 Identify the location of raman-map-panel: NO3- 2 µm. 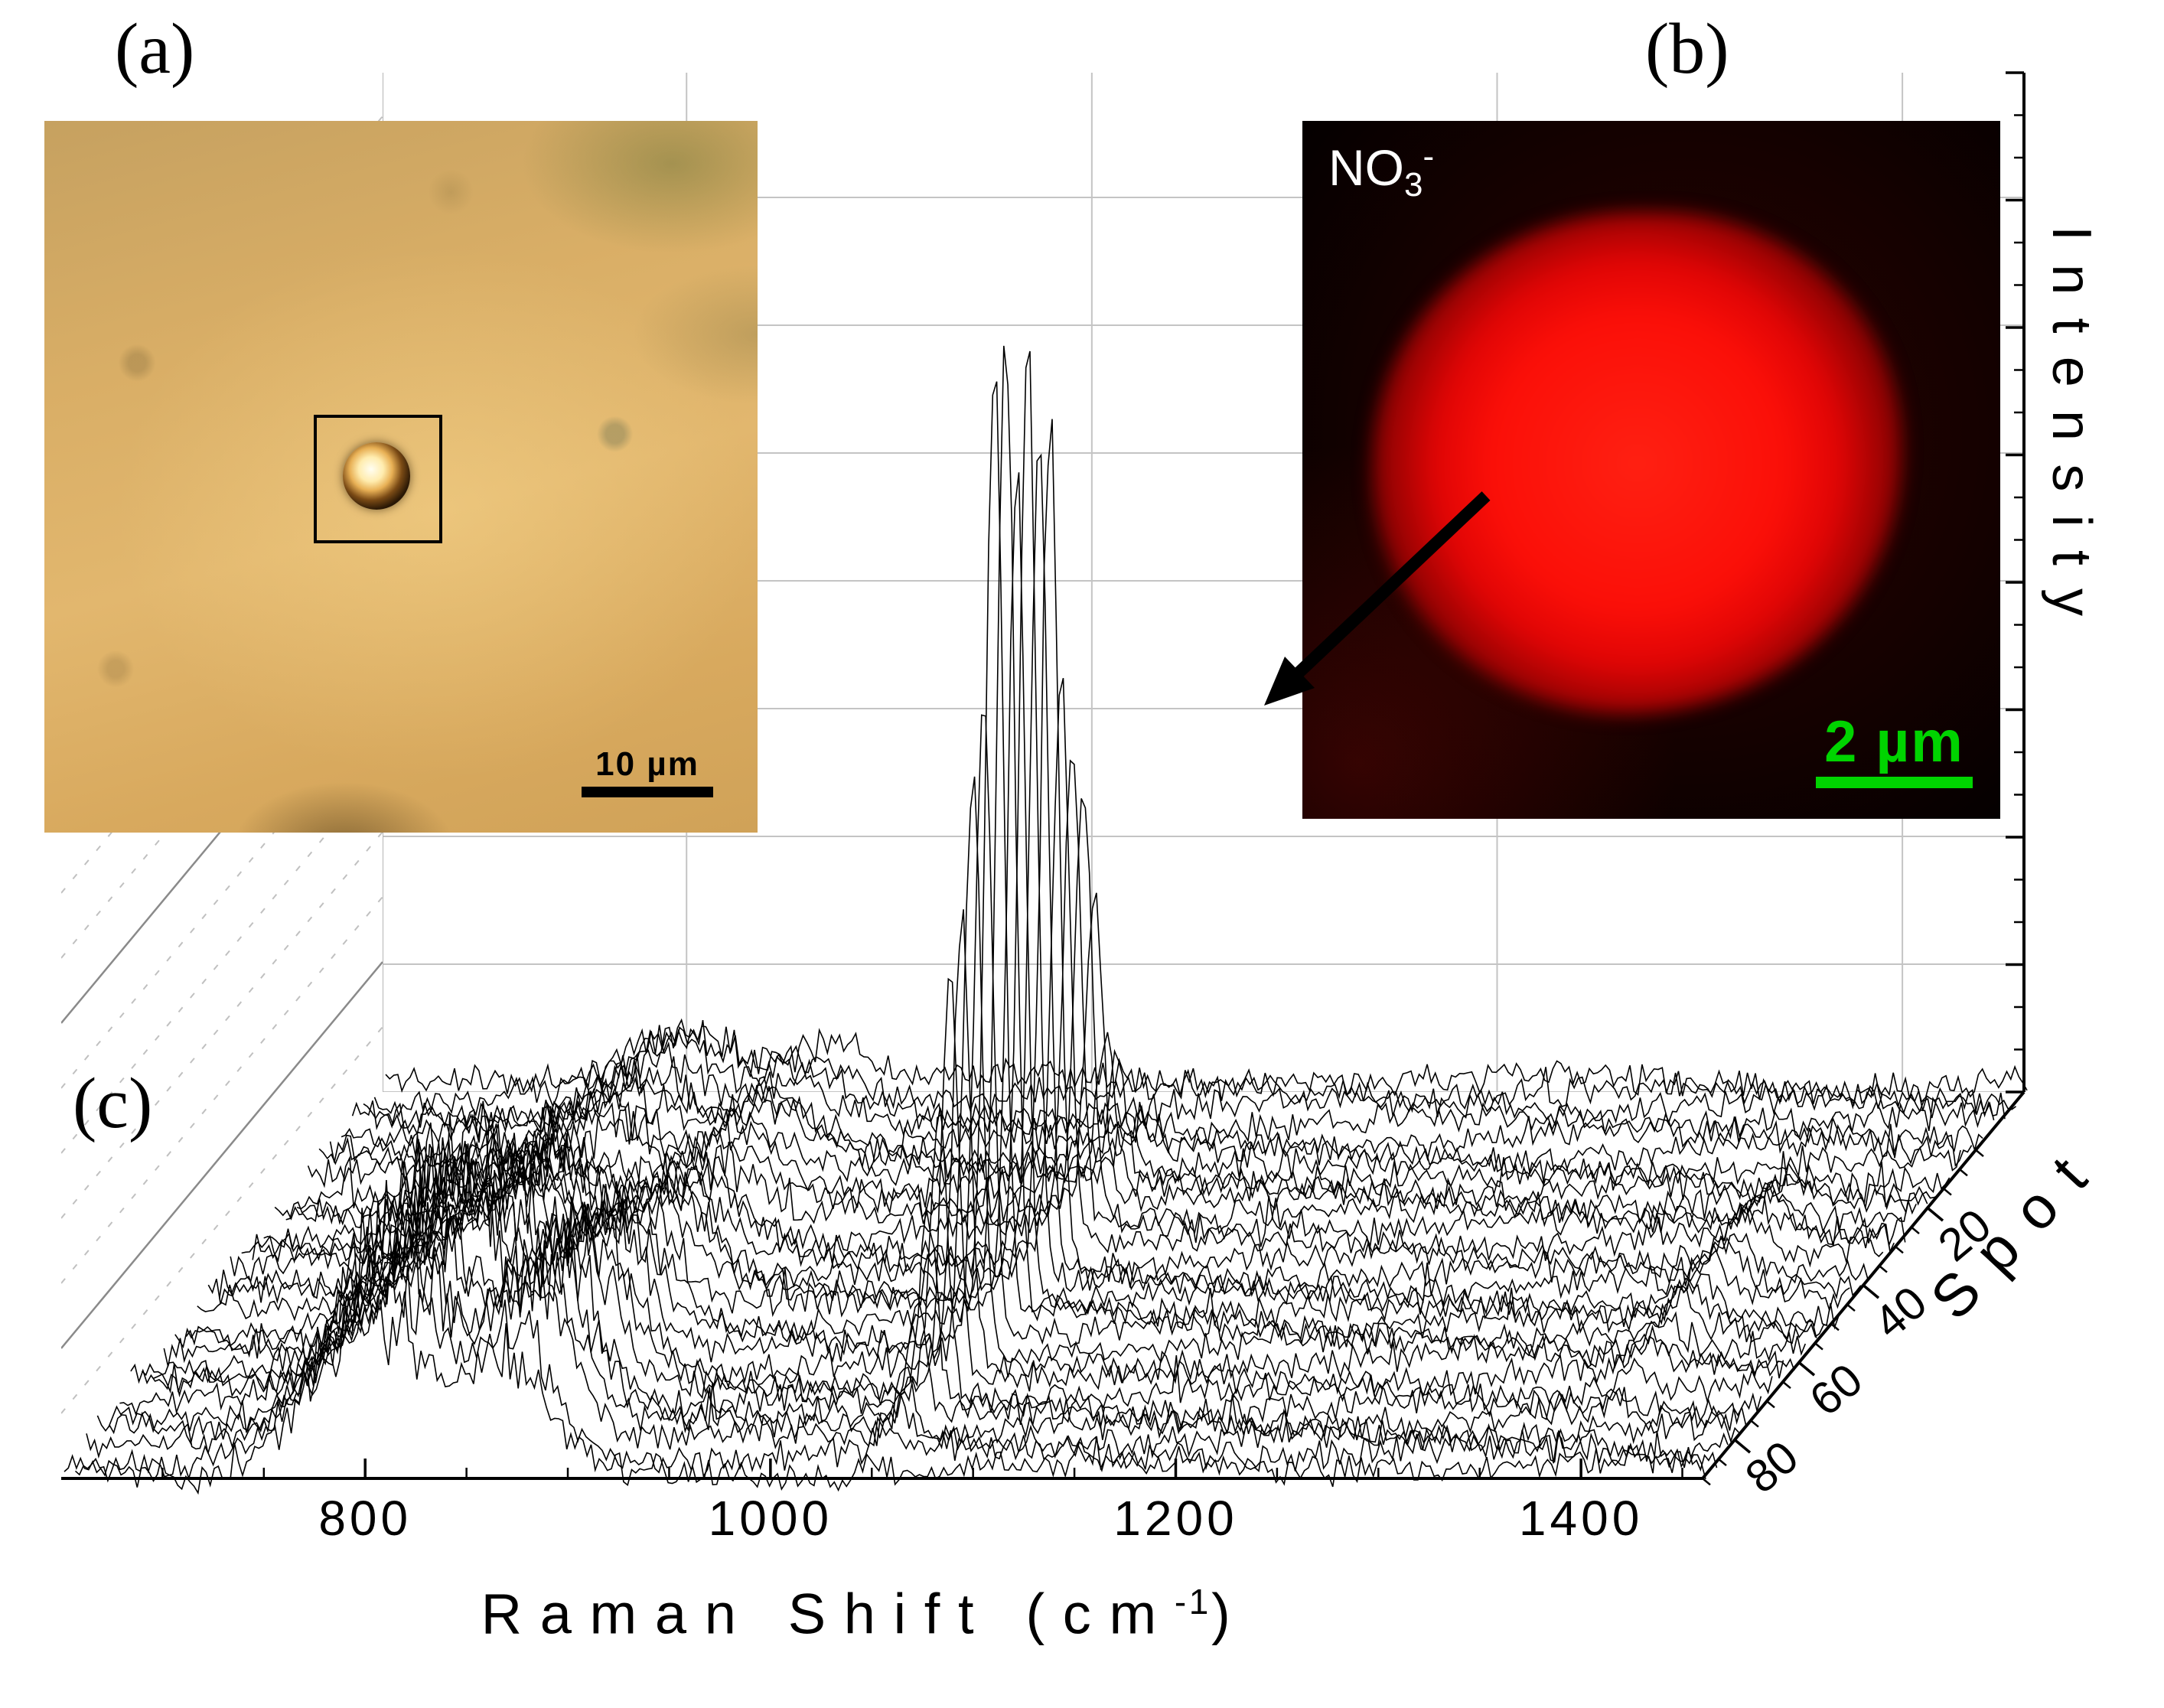
(1651, 470).